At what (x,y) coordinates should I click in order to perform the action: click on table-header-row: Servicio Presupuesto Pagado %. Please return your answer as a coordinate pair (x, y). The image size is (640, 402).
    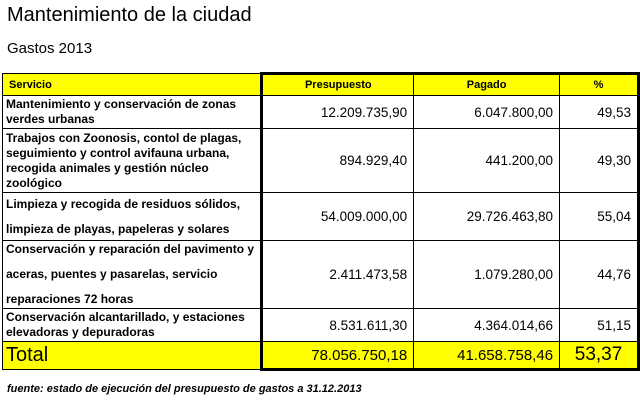
    Looking at the image, I should click on (320, 84).